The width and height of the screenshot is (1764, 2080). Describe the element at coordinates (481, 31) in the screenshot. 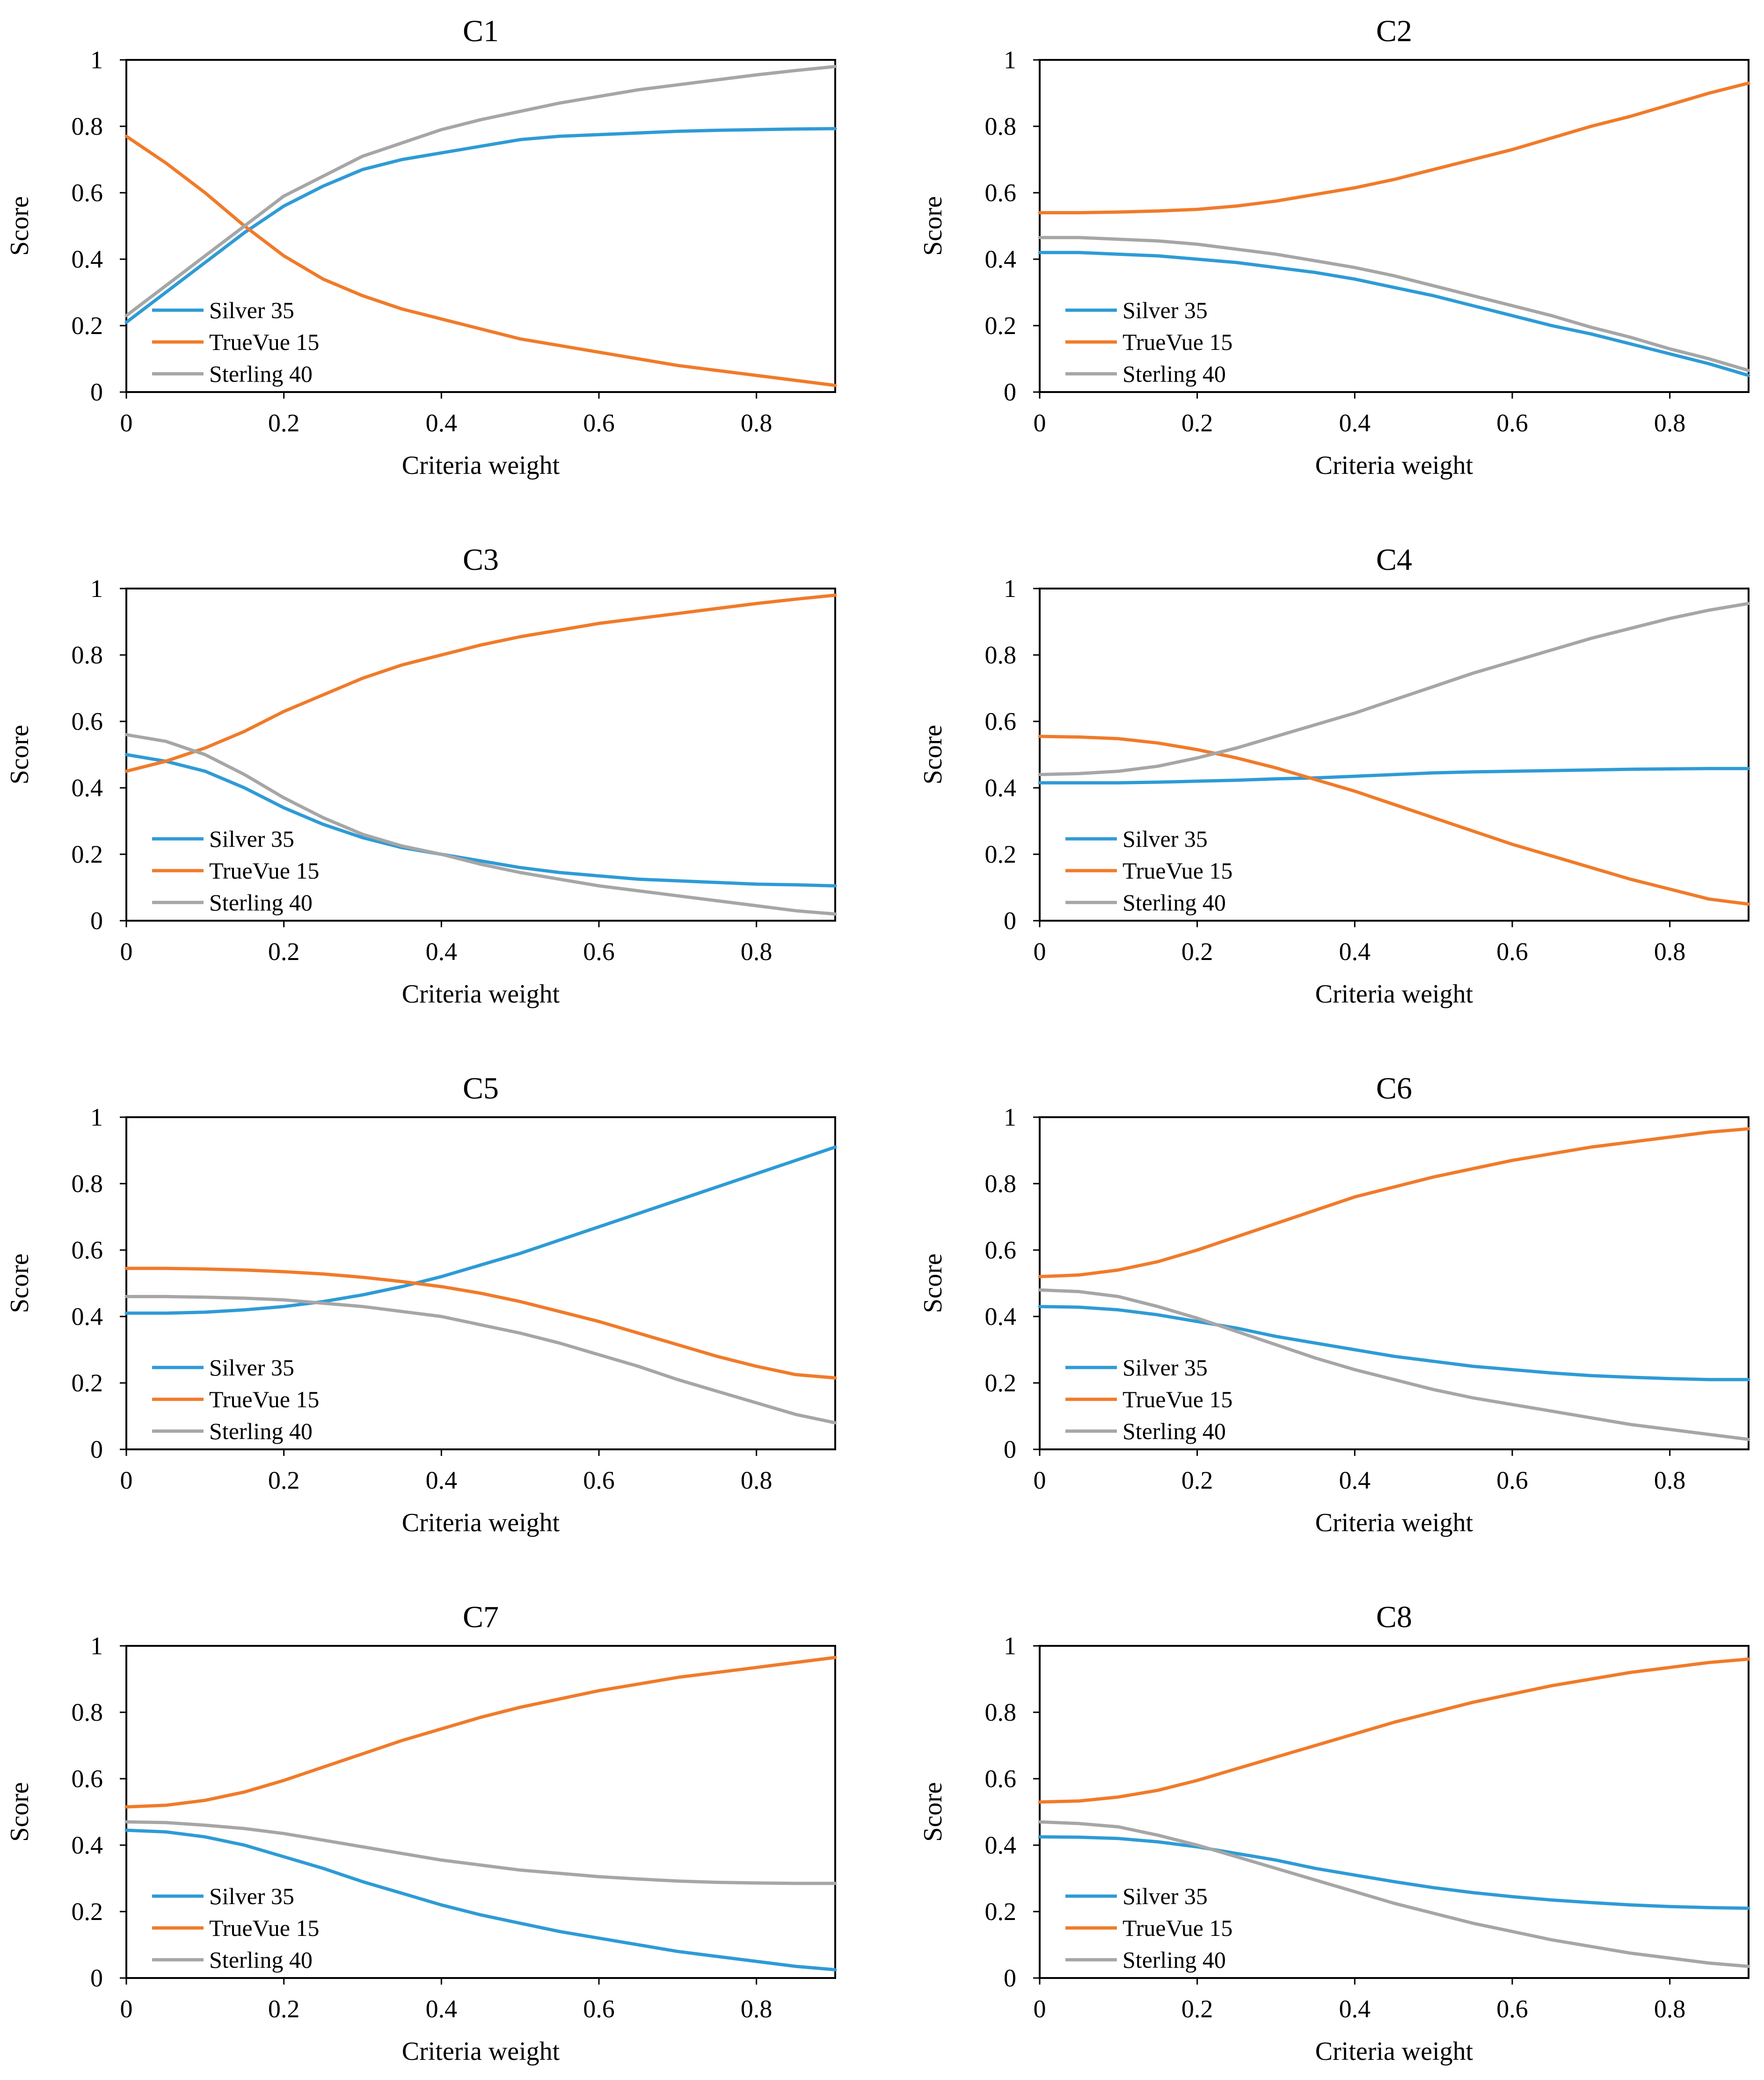

I see `chart-title: C1` at that location.